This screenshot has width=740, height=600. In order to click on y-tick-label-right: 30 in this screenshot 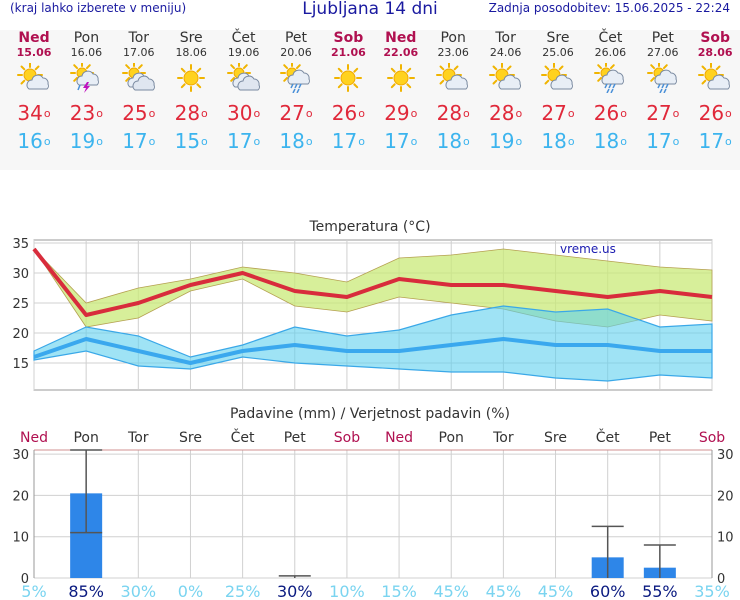, I will do `click(725, 455)`.